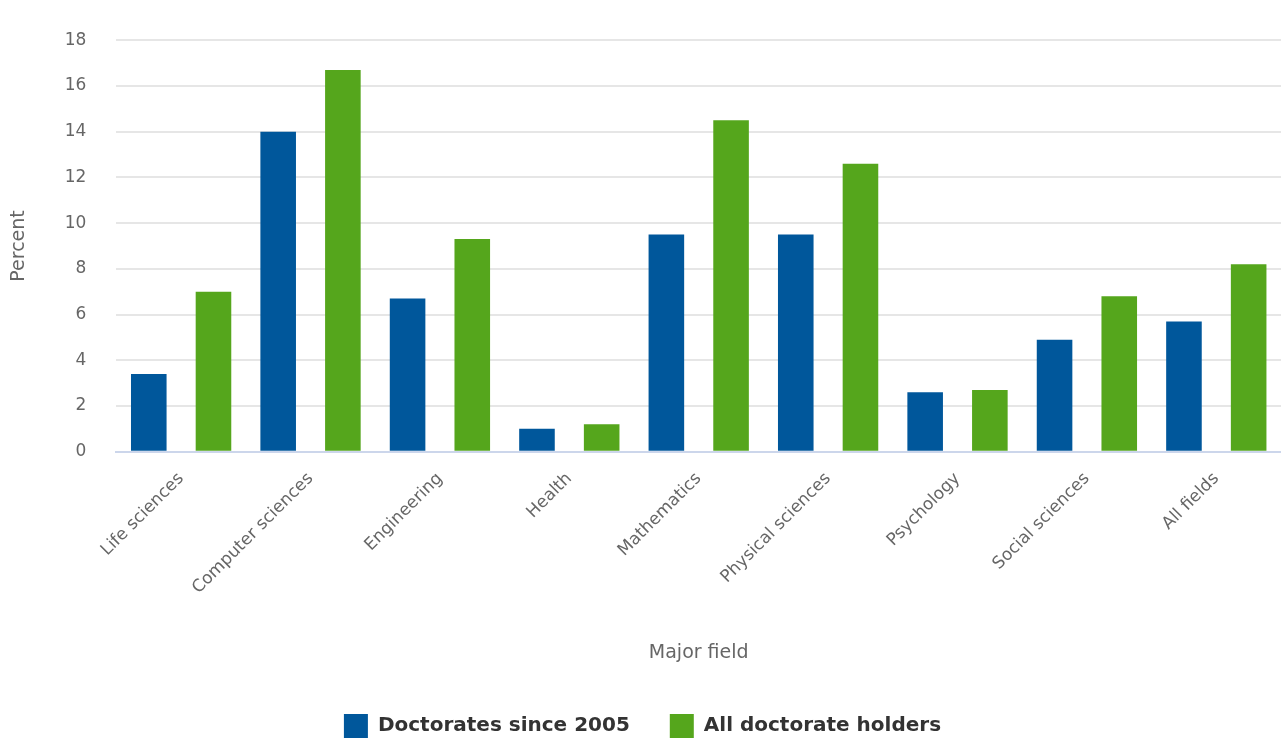 This screenshot has width=1281, height=752. What do you see at coordinates (75, 38) in the screenshot?
I see `y-tick-label: 18` at bounding box center [75, 38].